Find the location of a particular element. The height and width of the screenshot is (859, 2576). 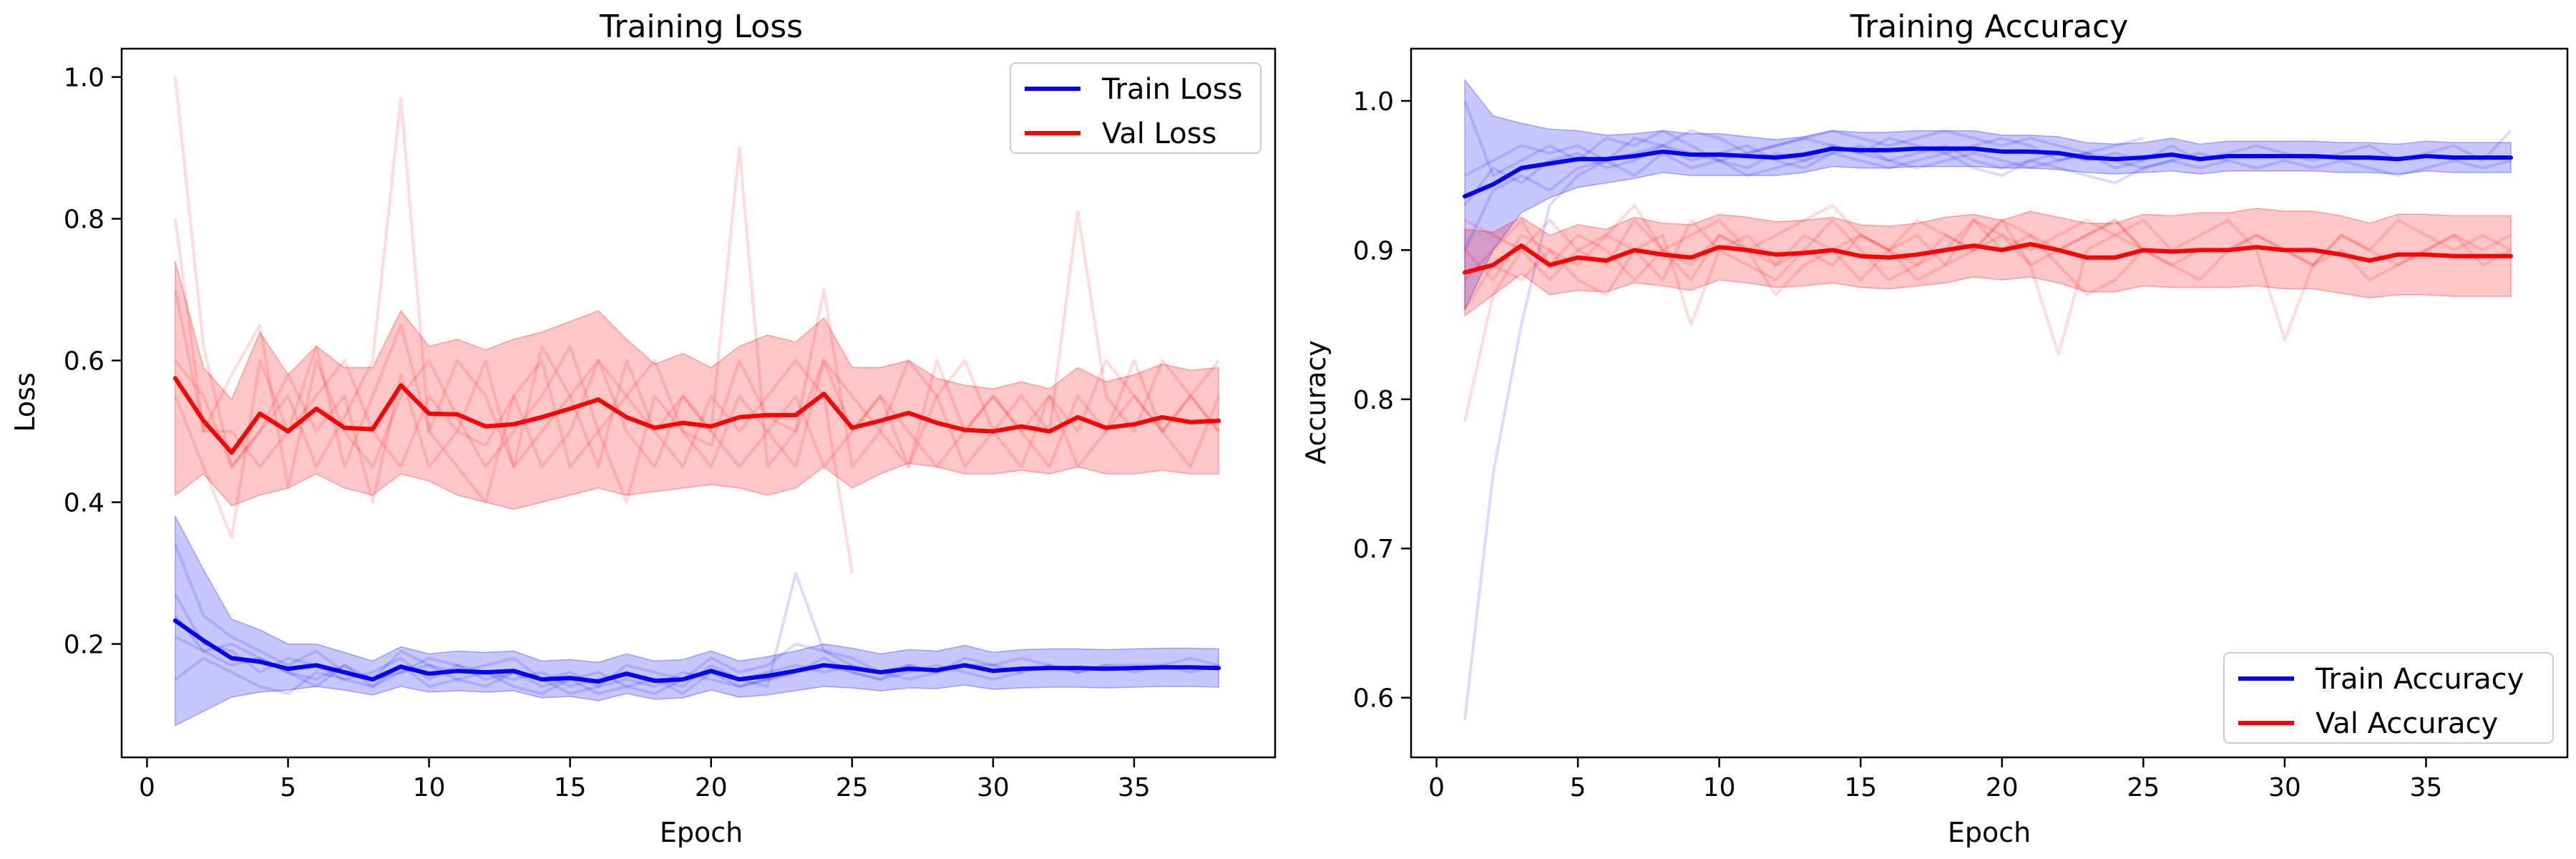

accuracy-x-tick-label-6: 30 is located at coordinates (2284, 787).